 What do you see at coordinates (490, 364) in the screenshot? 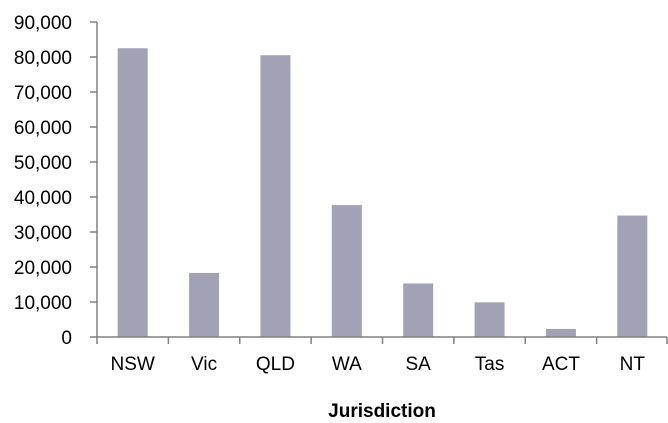
I see `x-tick-label-tas: Tas` at bounding box center [490, 364].